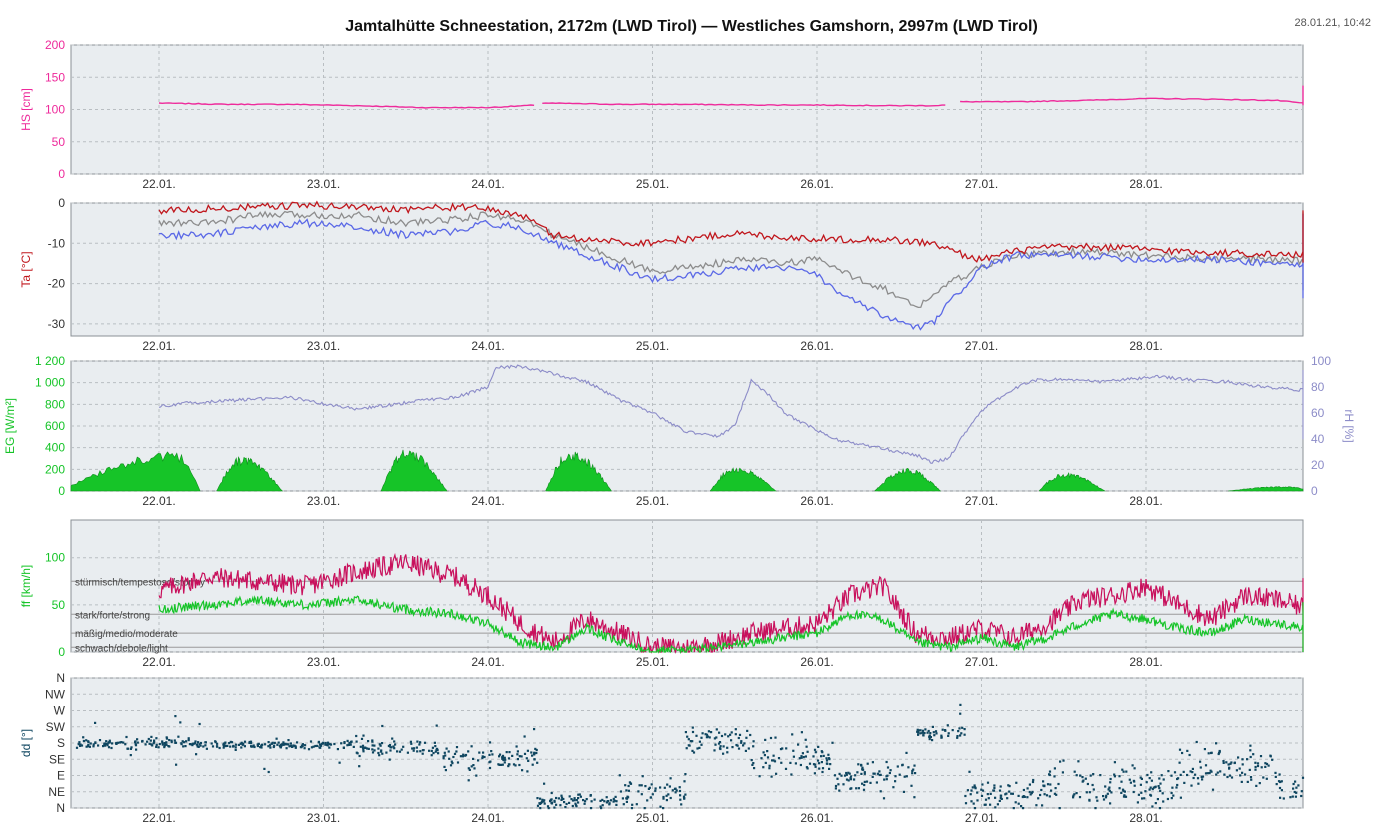  I want to click on x-tick-label: 27.01., so click(981, 818).